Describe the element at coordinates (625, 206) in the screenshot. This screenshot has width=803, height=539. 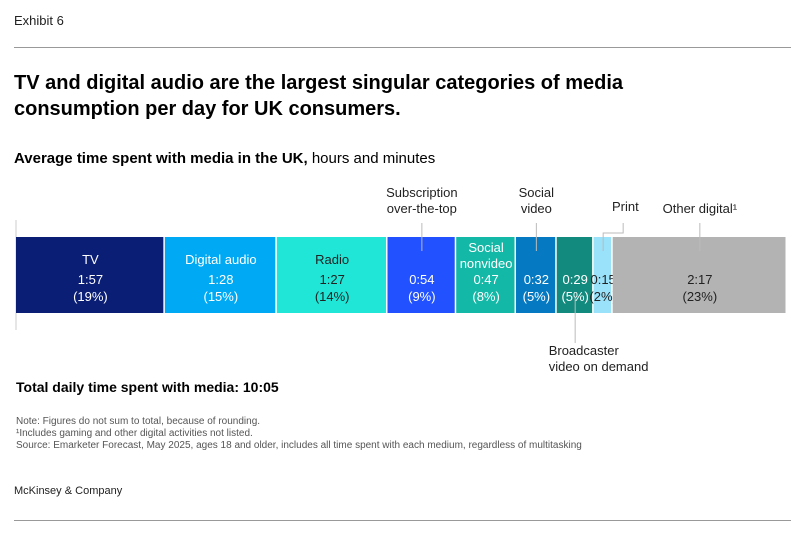
I see `segment-label: Print` at that location.